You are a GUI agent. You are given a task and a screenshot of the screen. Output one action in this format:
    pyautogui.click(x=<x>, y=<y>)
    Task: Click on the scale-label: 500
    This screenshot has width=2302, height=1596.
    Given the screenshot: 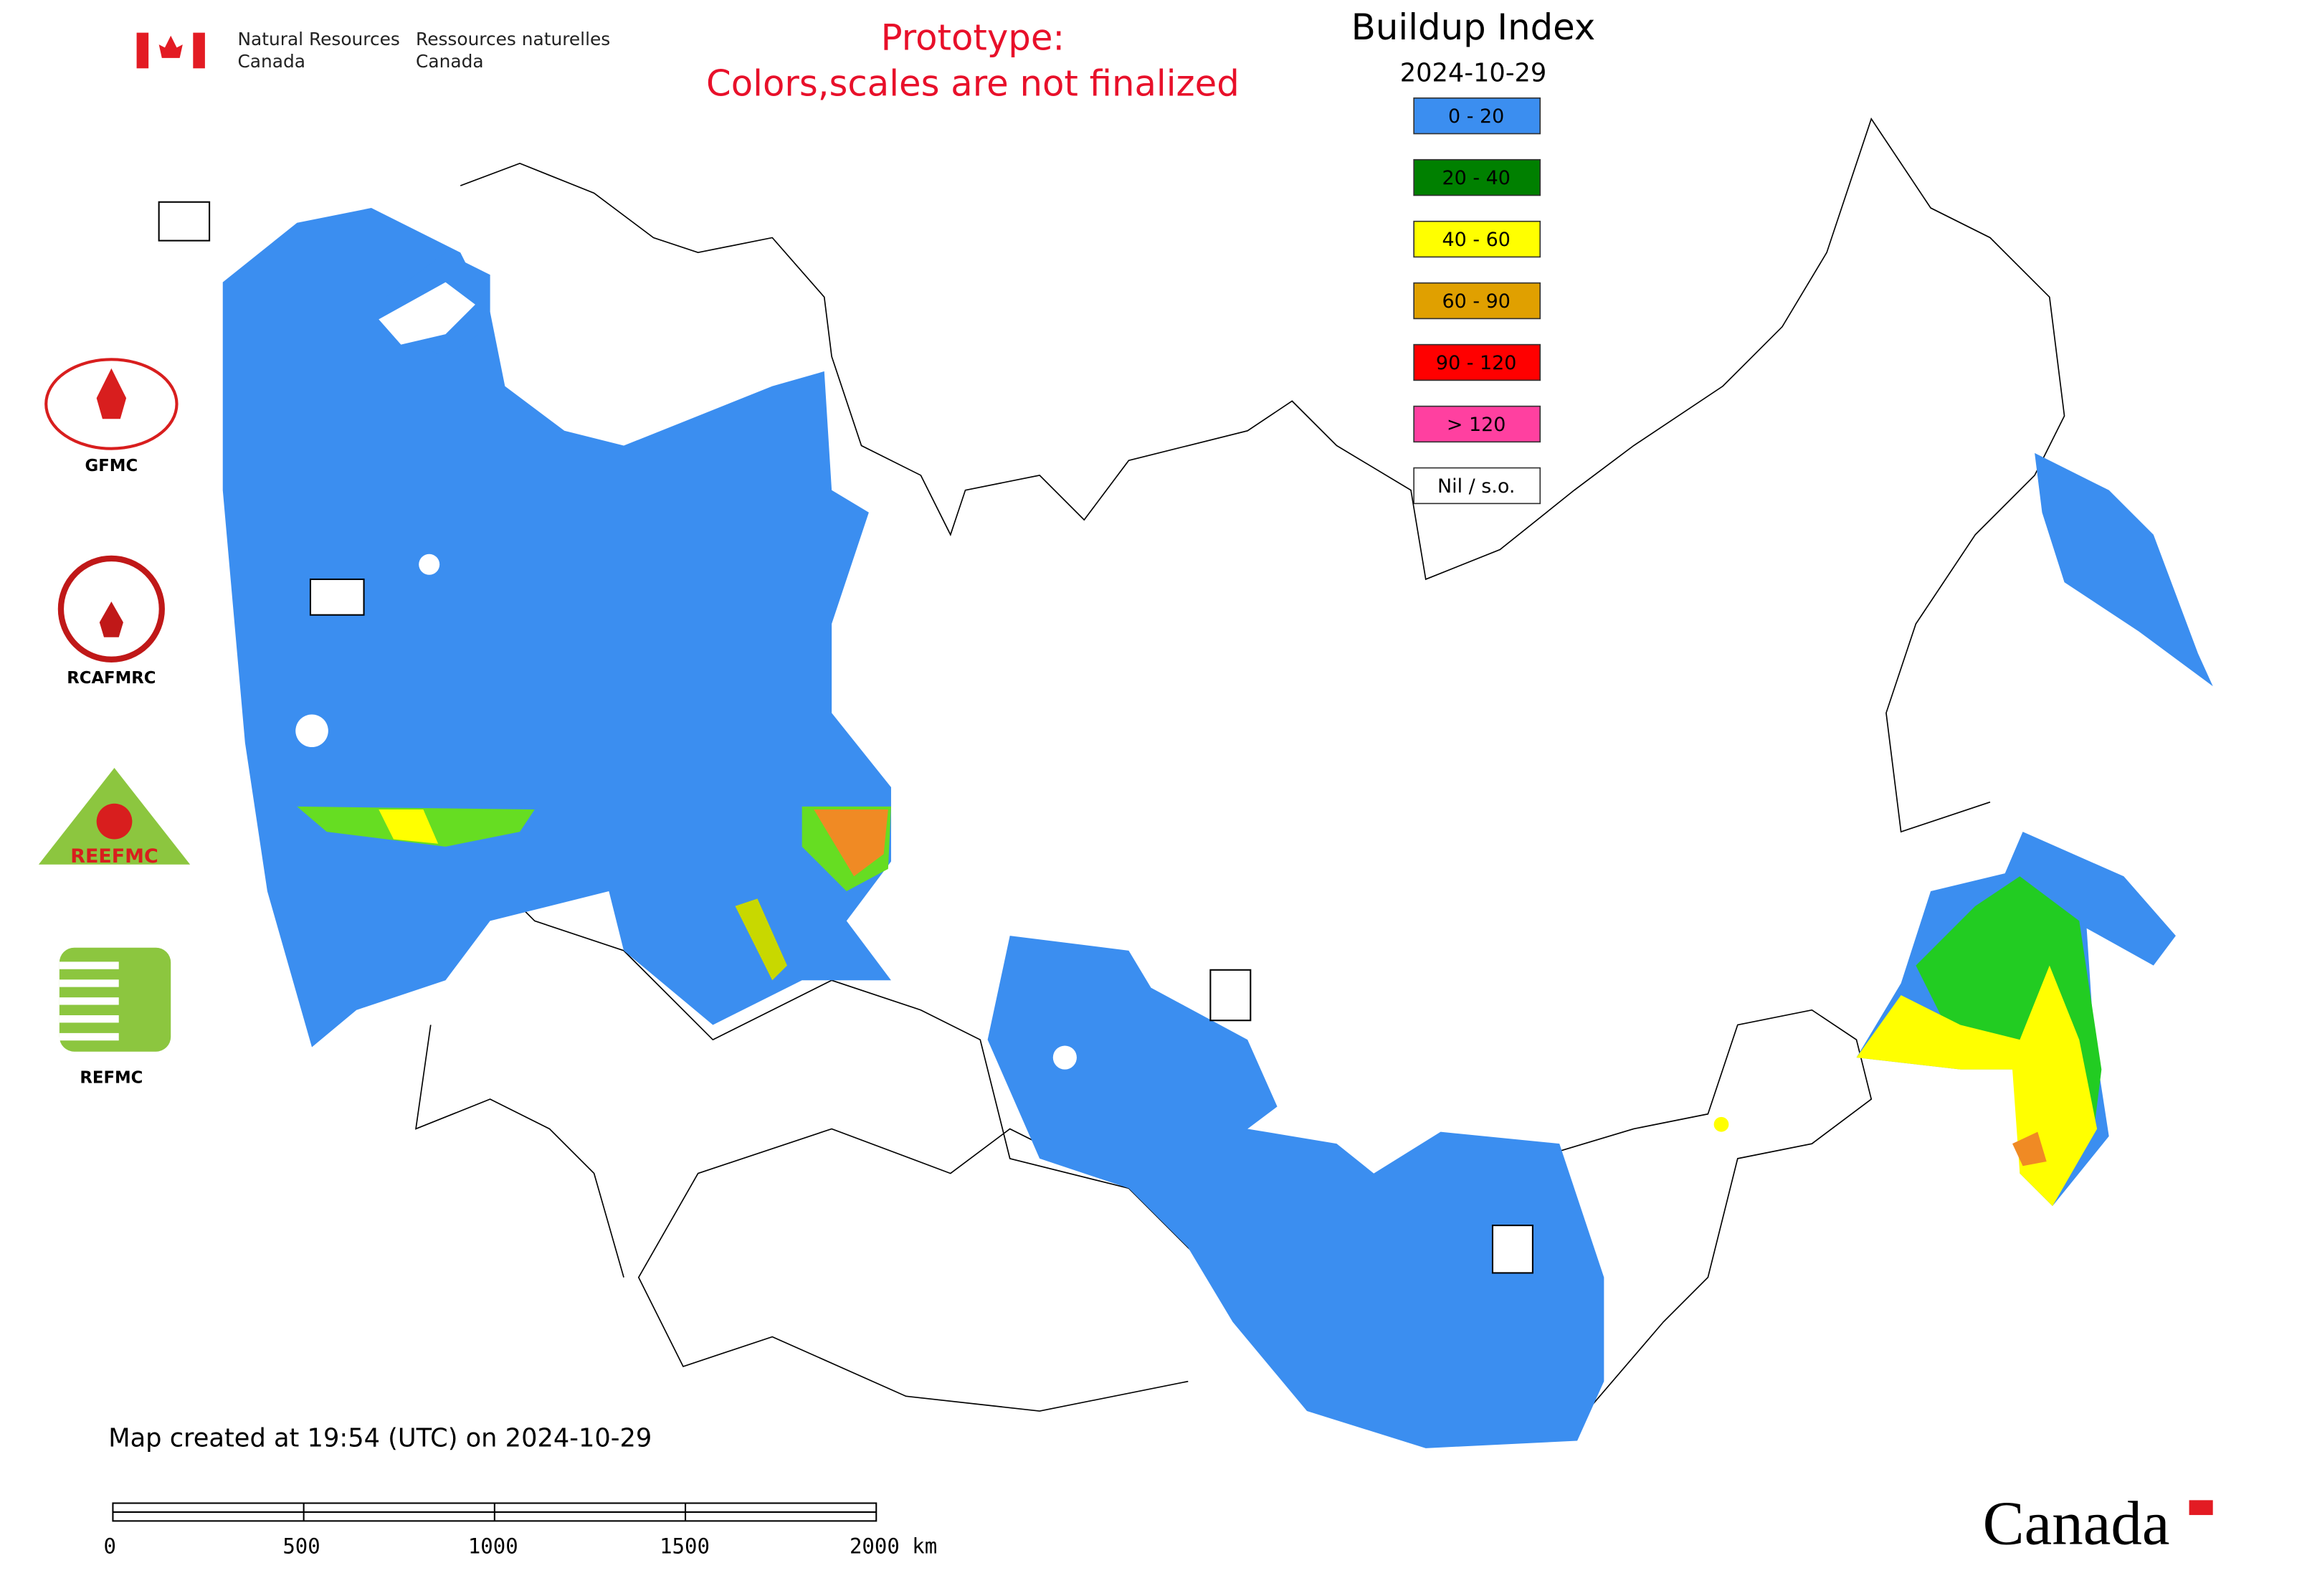 What is the action you would take?
    pyautogui.click(x=301, y=1546)
    